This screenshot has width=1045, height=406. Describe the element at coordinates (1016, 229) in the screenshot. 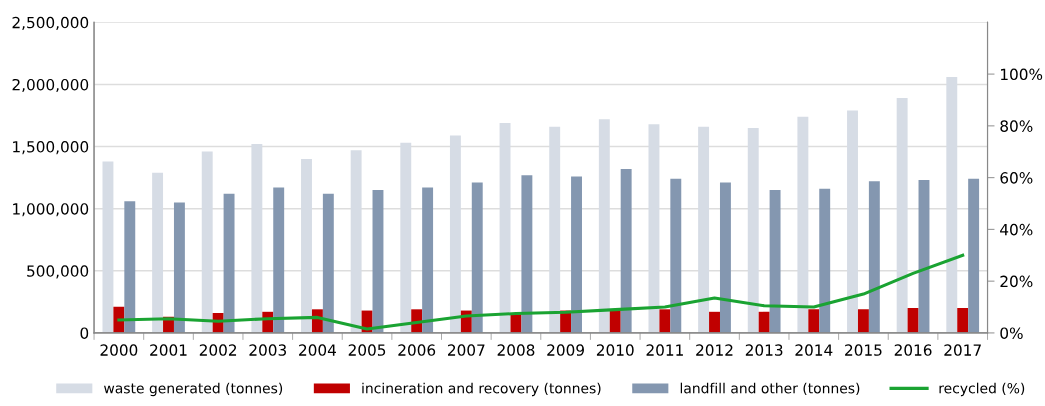

I see `y2-tick-label: 40%` at that location.